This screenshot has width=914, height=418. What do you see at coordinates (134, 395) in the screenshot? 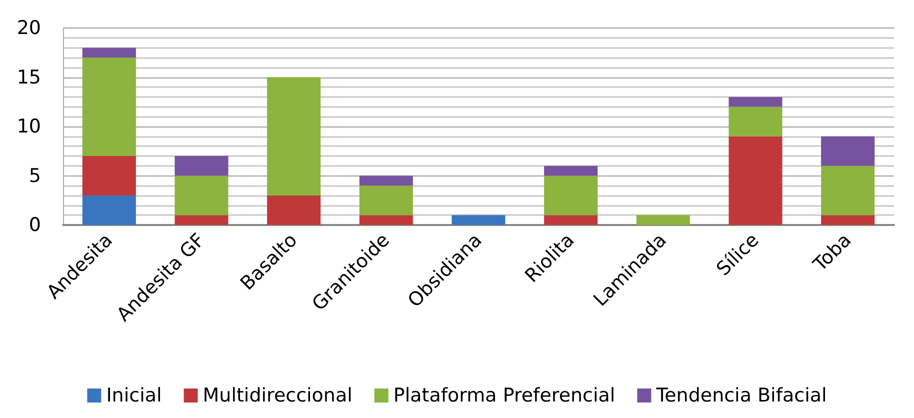
I see `legend-label: Inicial` at bounding box center [134, 395].